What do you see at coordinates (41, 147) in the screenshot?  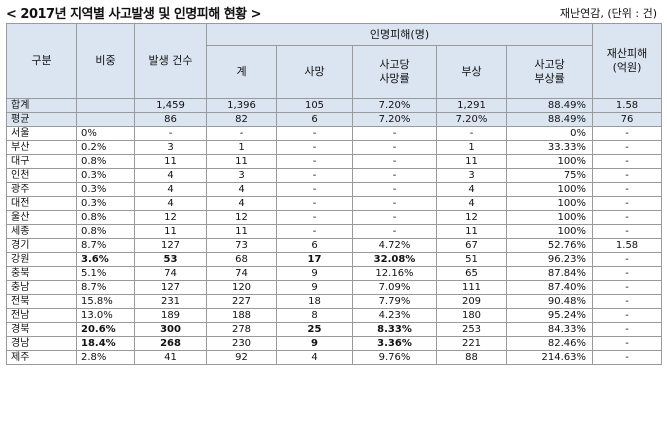 I see `cell-region: 부산` at bounding box center [41, 147].